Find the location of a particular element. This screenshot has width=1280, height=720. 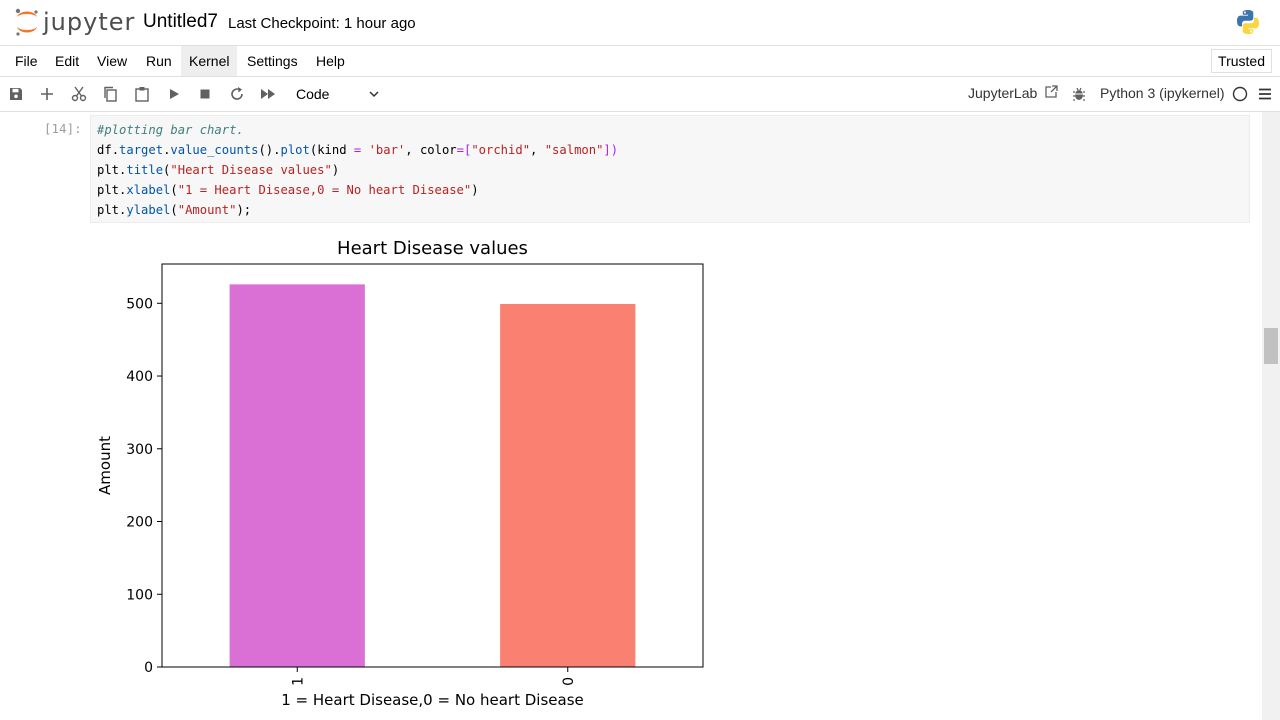

code-token: "orchid" is located at coordinates (501, 150).